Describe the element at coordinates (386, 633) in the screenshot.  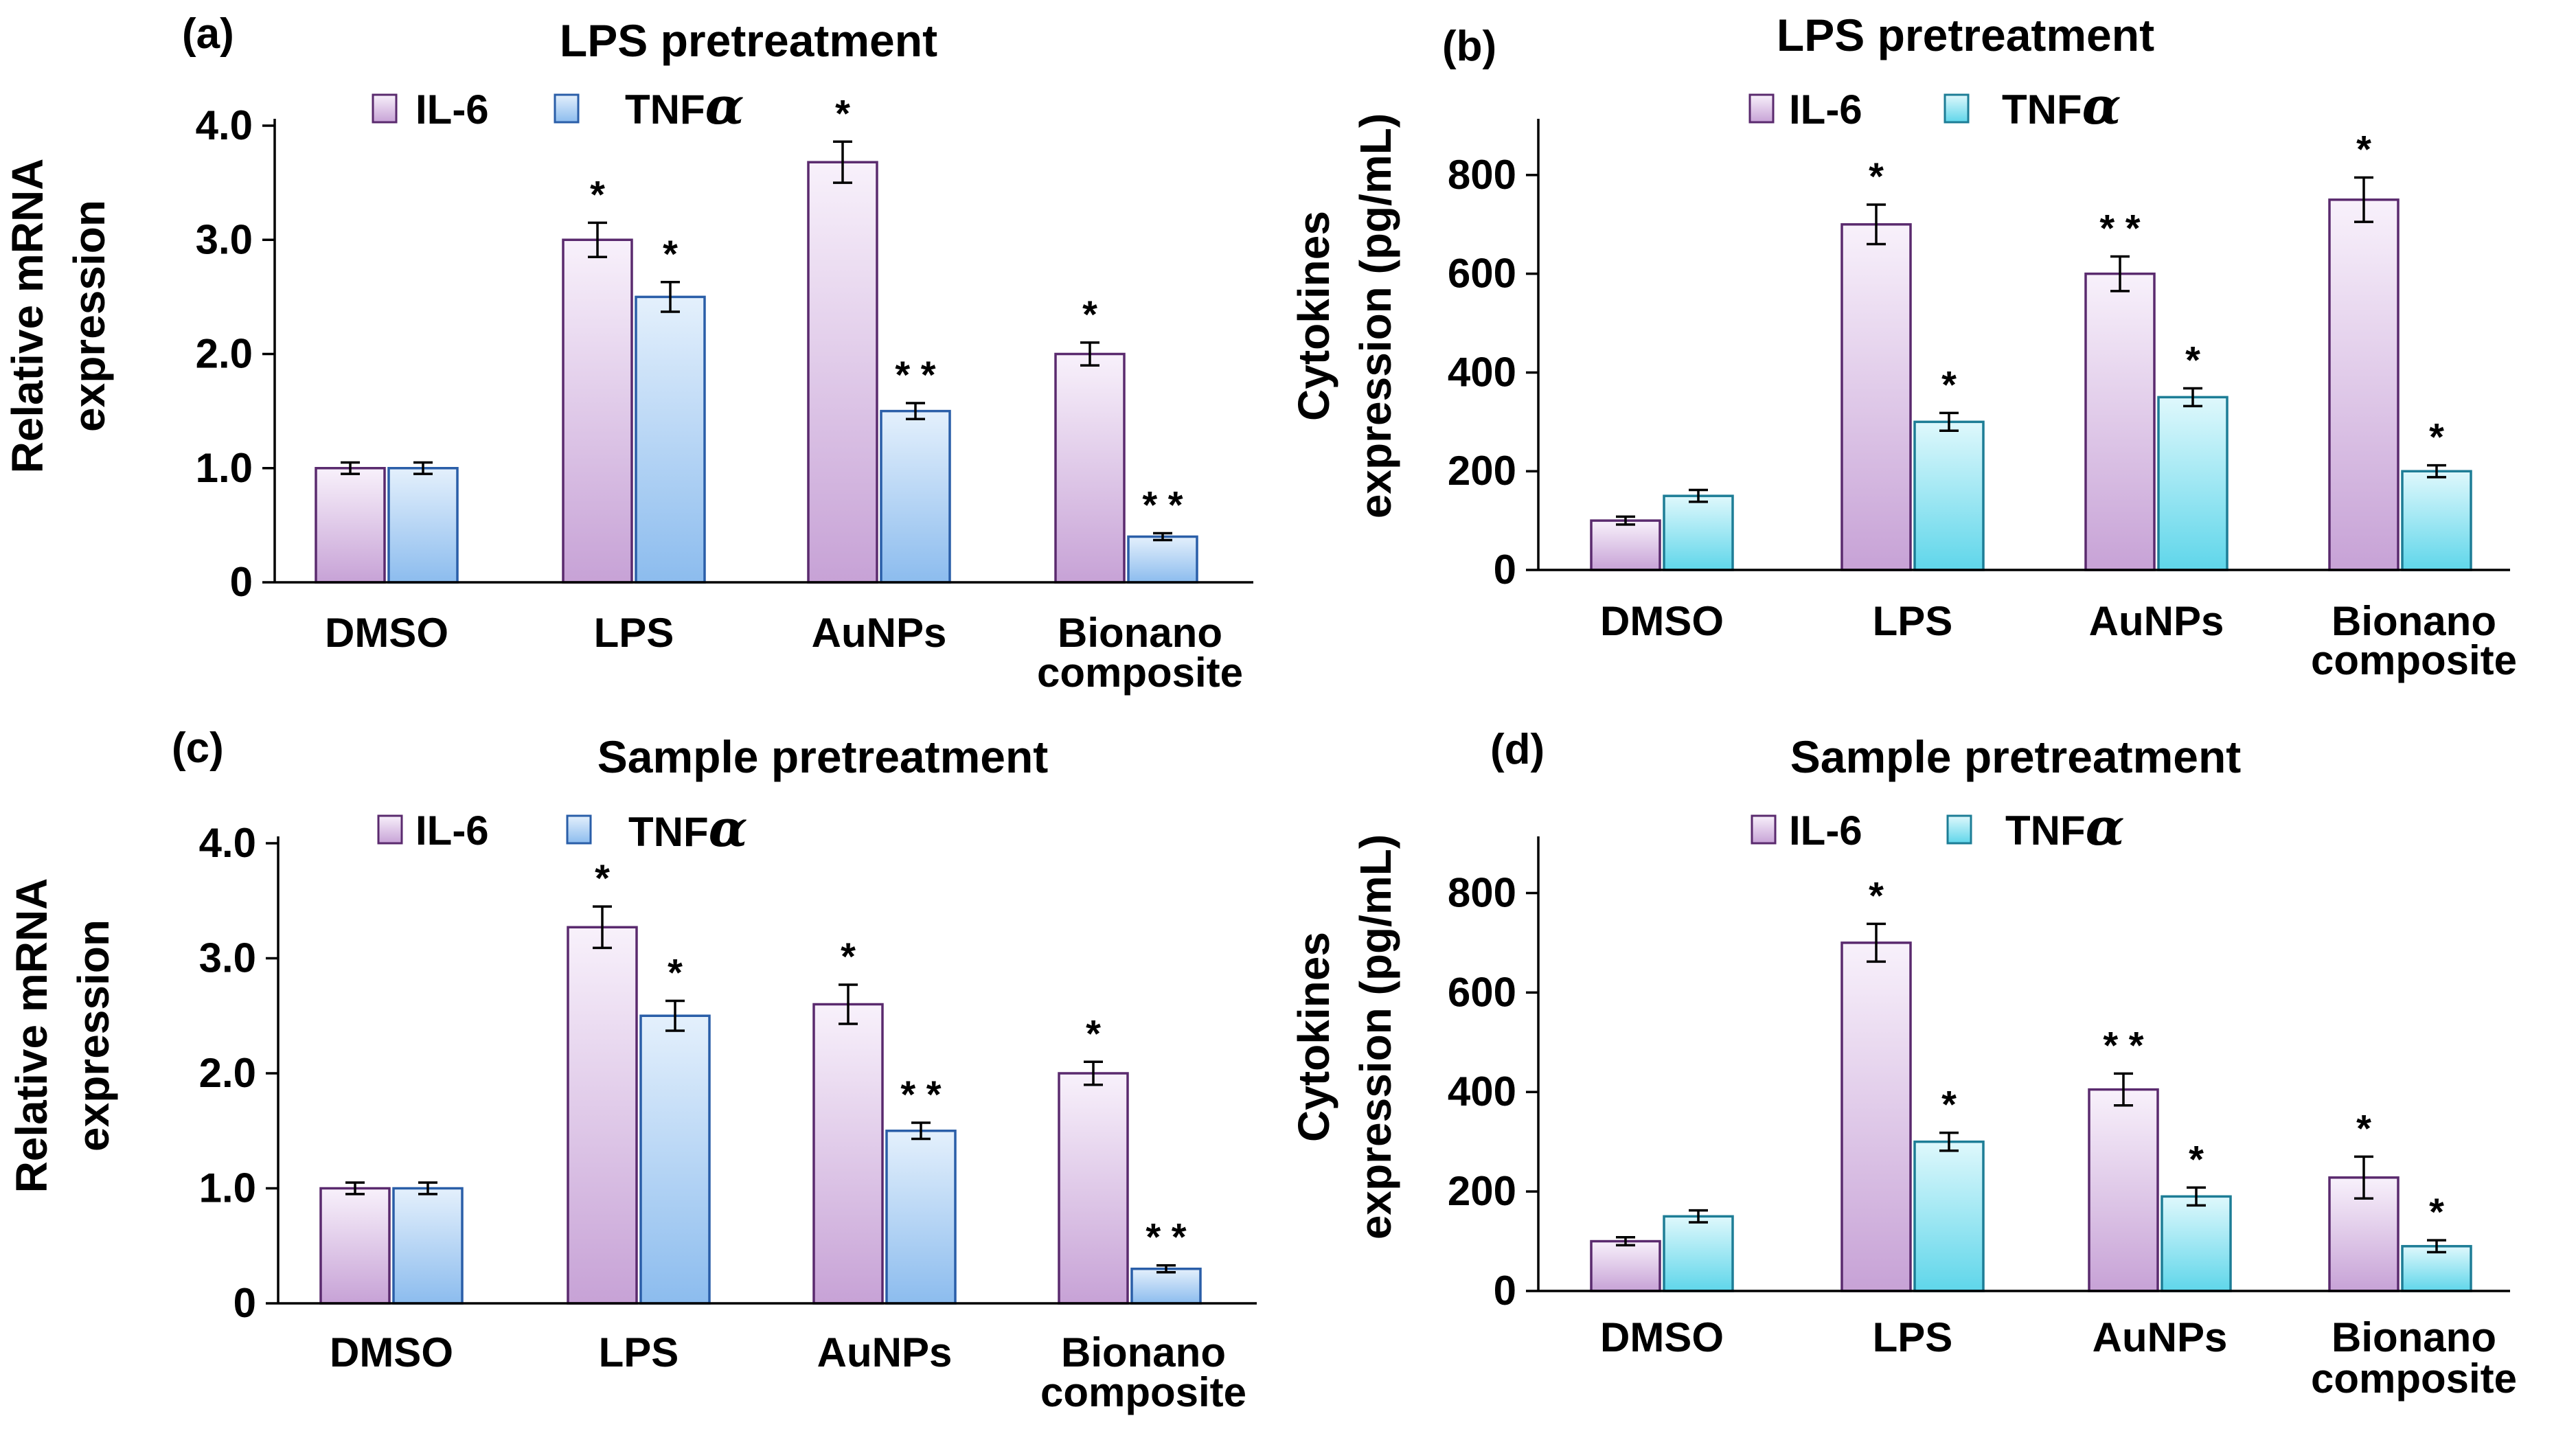
I see `x-category-label: DMSO` at that location.